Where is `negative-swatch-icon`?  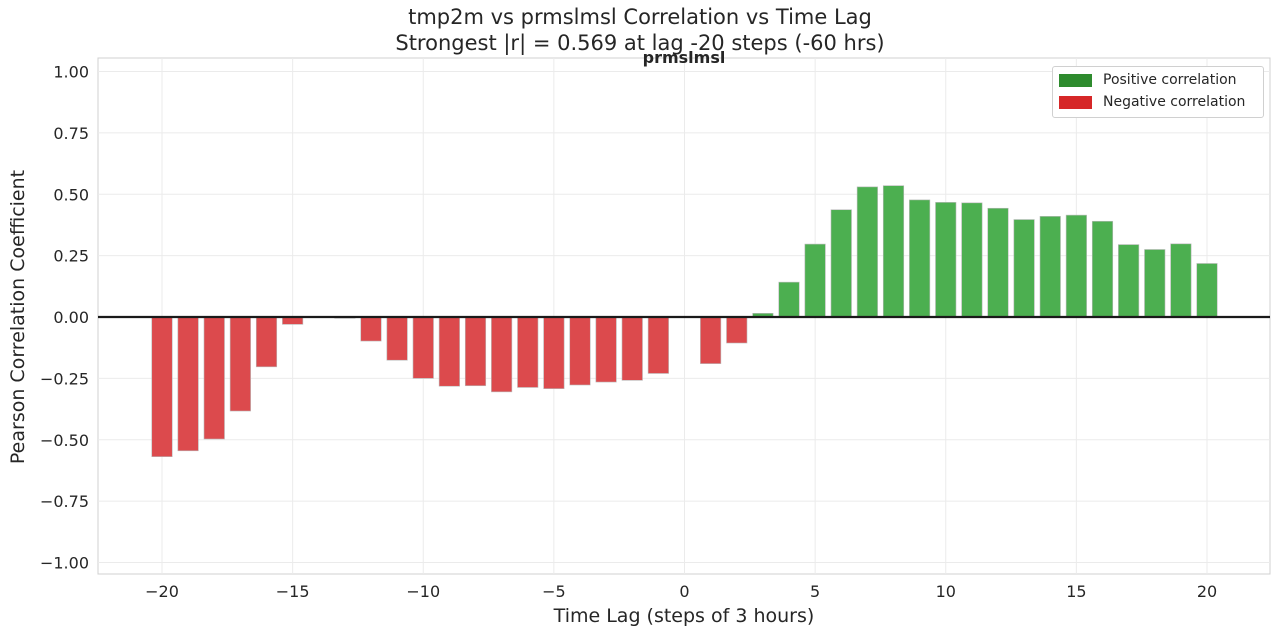 negative-swatch-icon is located at coordinates (1075, 102).